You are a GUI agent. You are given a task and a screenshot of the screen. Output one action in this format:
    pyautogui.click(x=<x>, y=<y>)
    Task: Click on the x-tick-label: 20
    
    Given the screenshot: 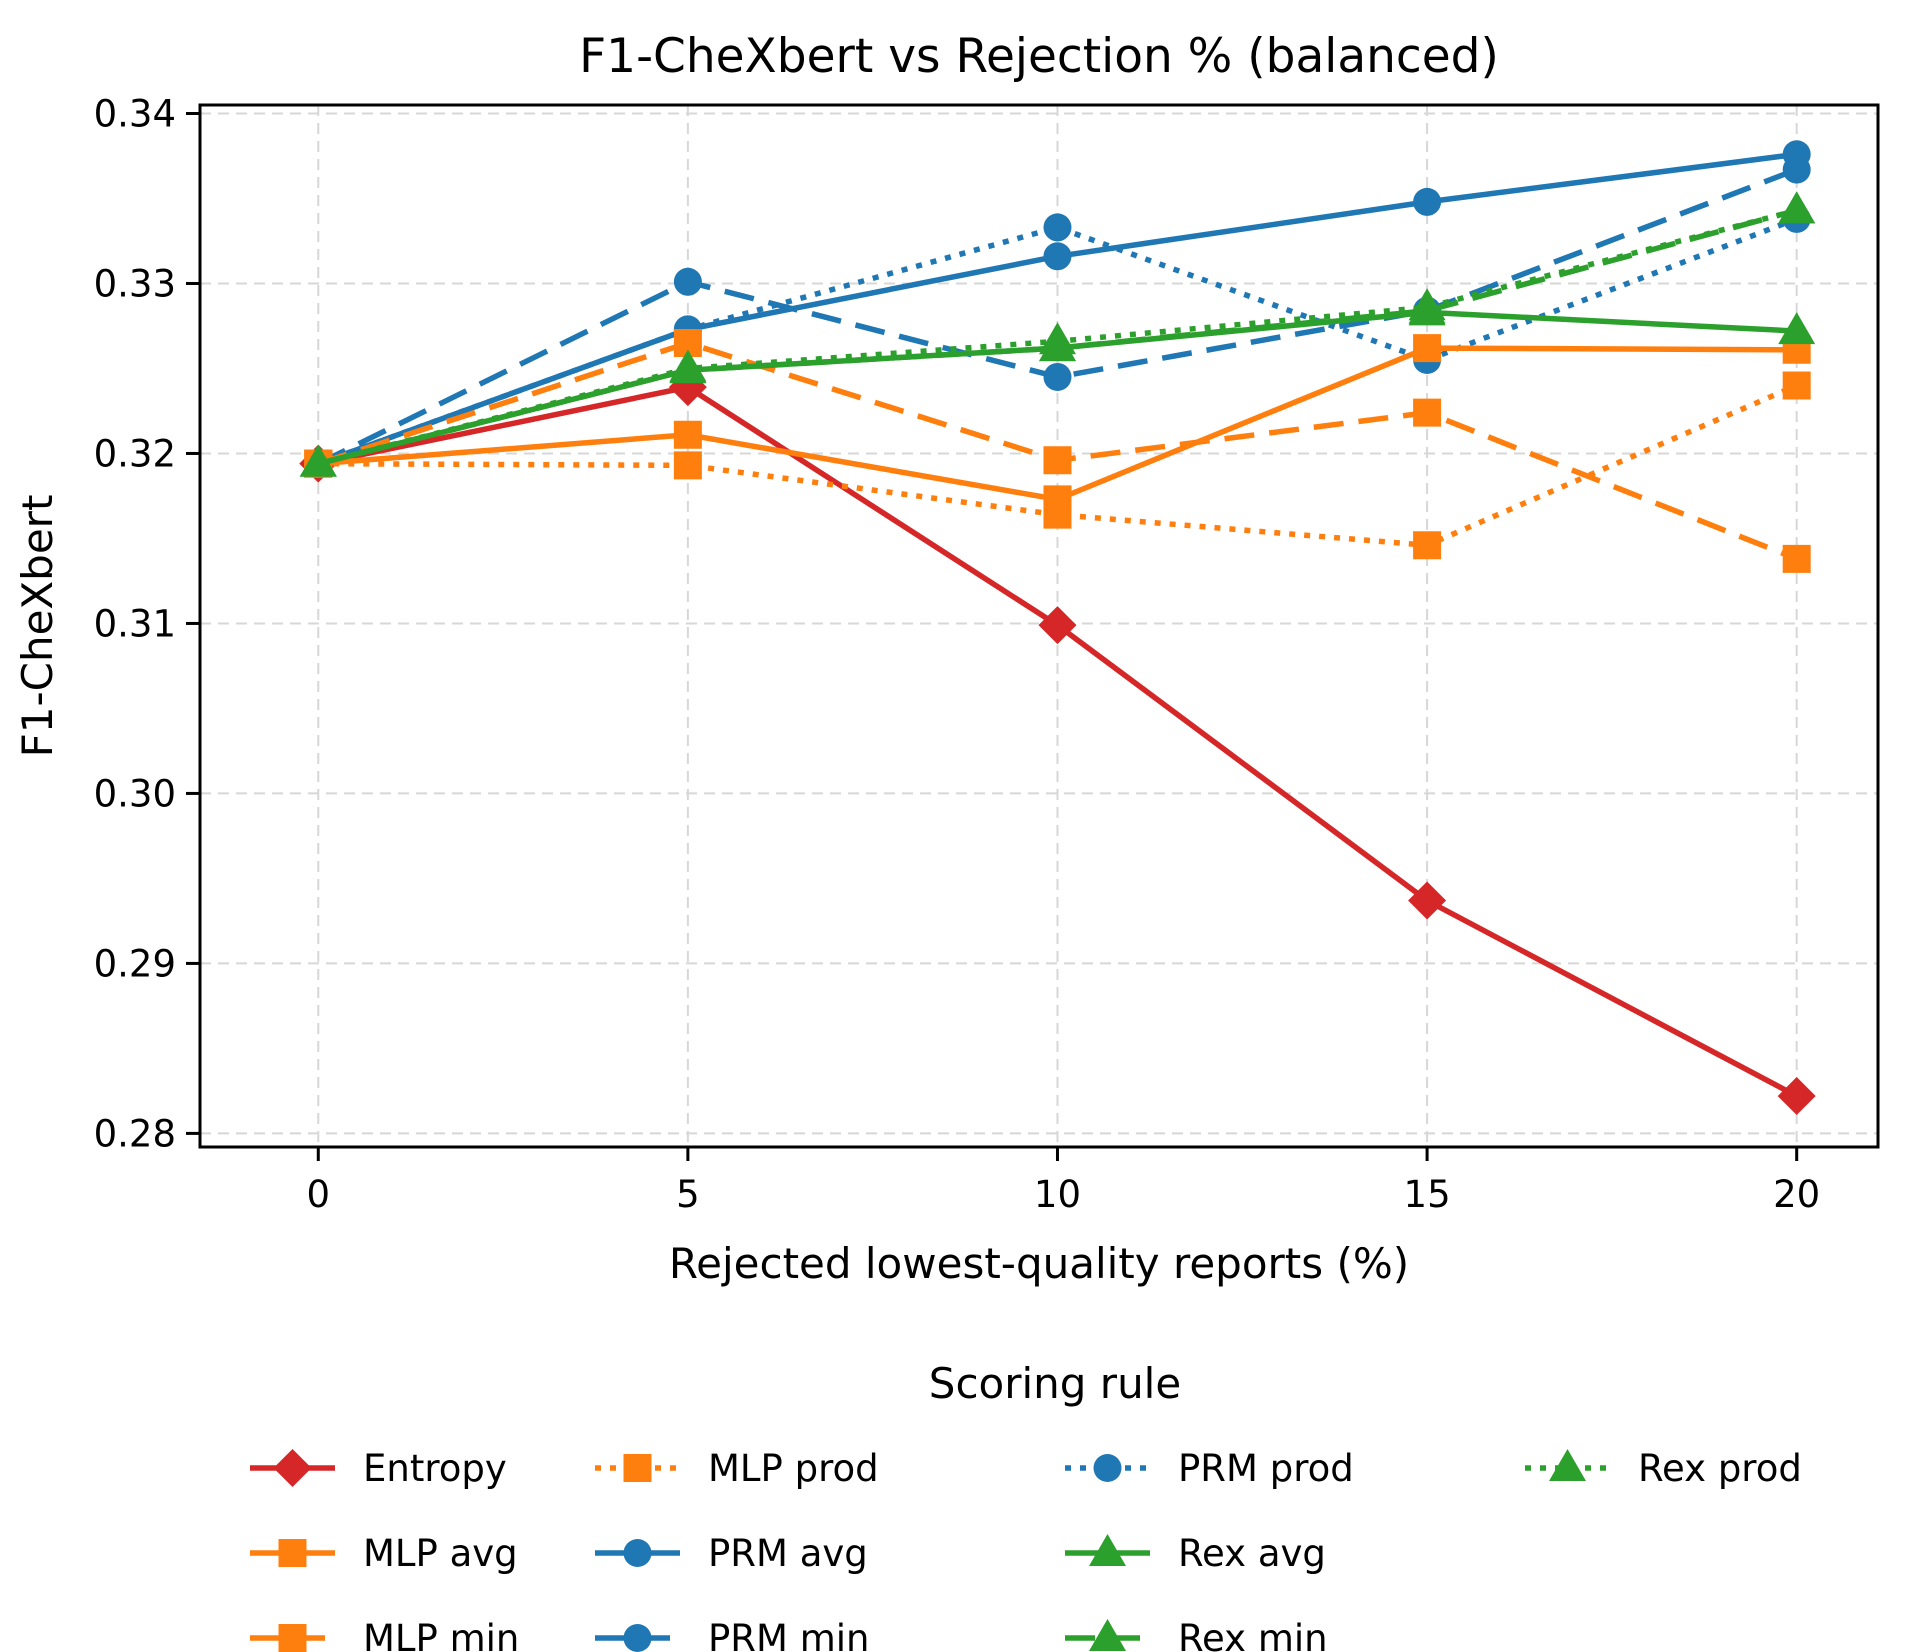 What is the action you would take?
    pyautogui.click(x=1796, y=1194)
    